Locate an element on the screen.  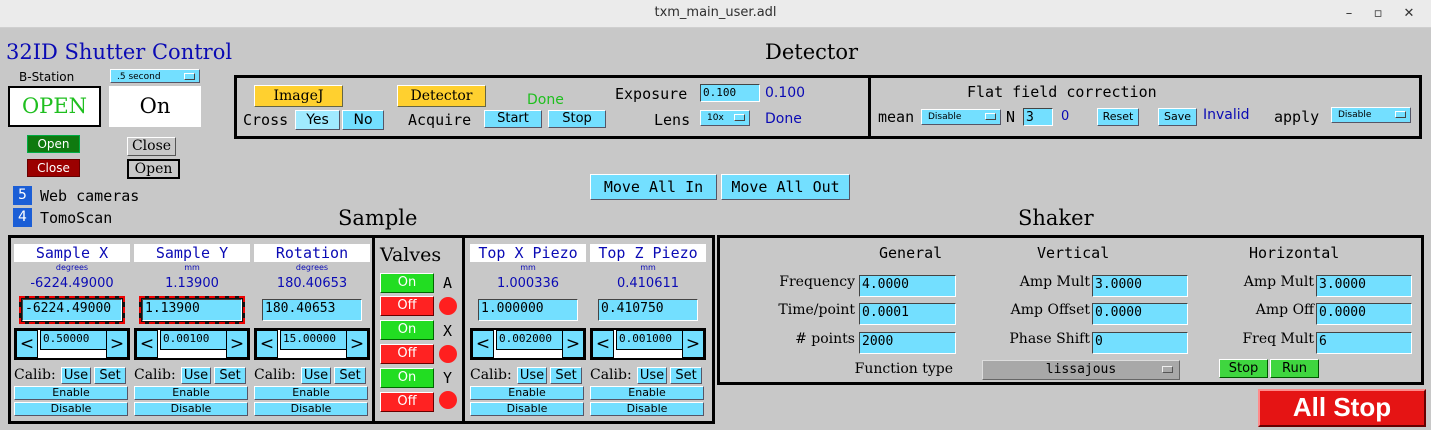
sample-y-setpoint: 1.13900 is located at coordinates (192, 310).